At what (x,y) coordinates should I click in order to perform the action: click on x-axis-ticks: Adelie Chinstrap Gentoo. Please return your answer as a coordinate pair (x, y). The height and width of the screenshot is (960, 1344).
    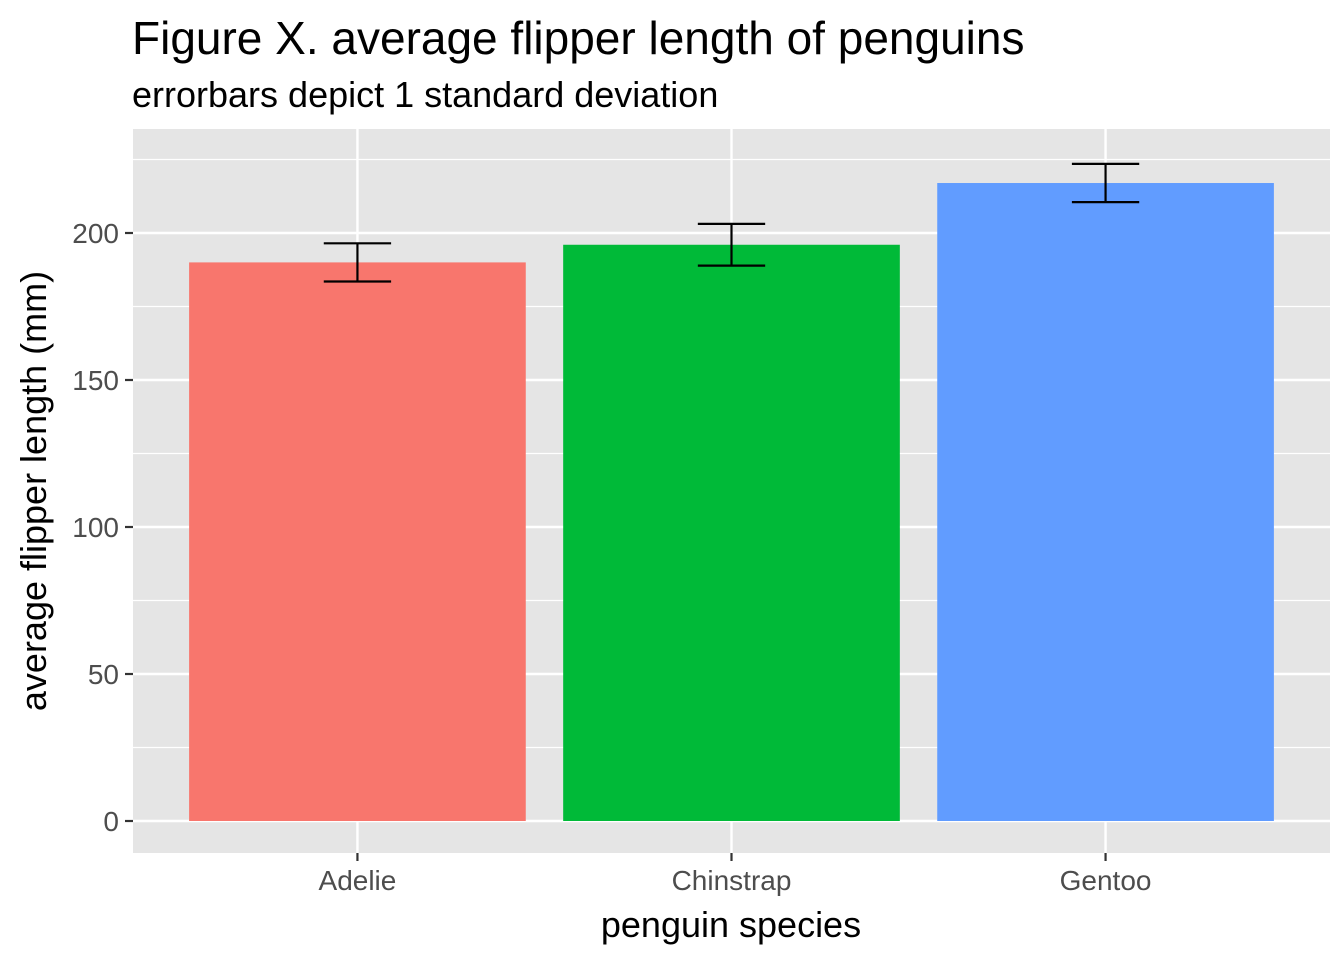
    Looking at the image, I should click on (735, 874).